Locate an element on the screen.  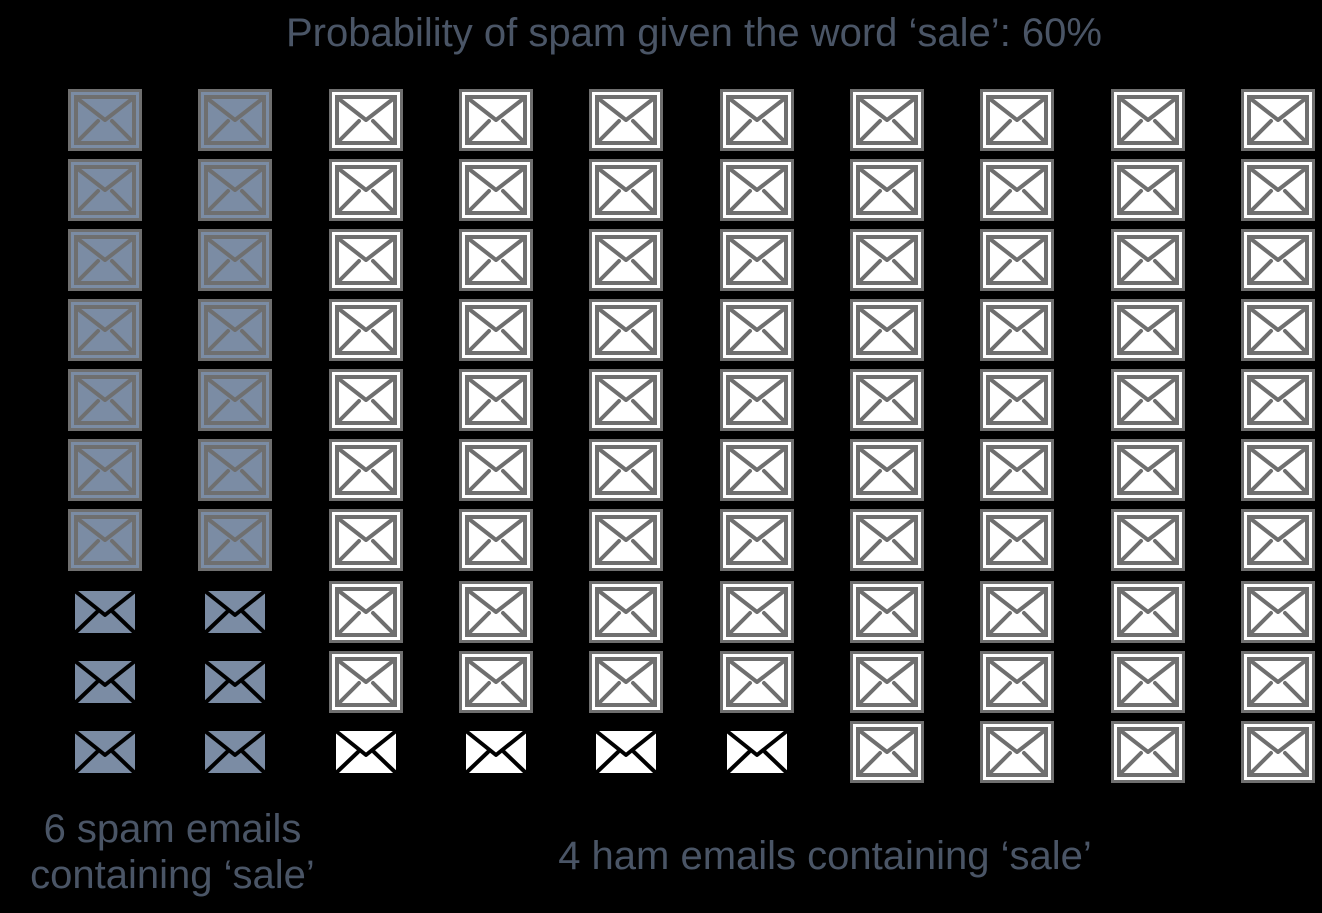
ham-email-sale is located at coordinates (366, 752).